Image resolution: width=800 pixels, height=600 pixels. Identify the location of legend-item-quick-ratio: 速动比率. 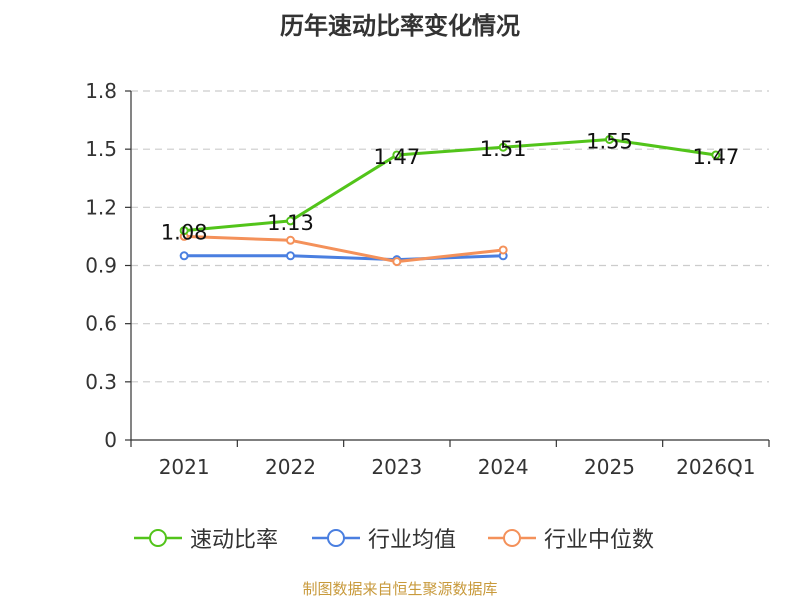
(206, 538).